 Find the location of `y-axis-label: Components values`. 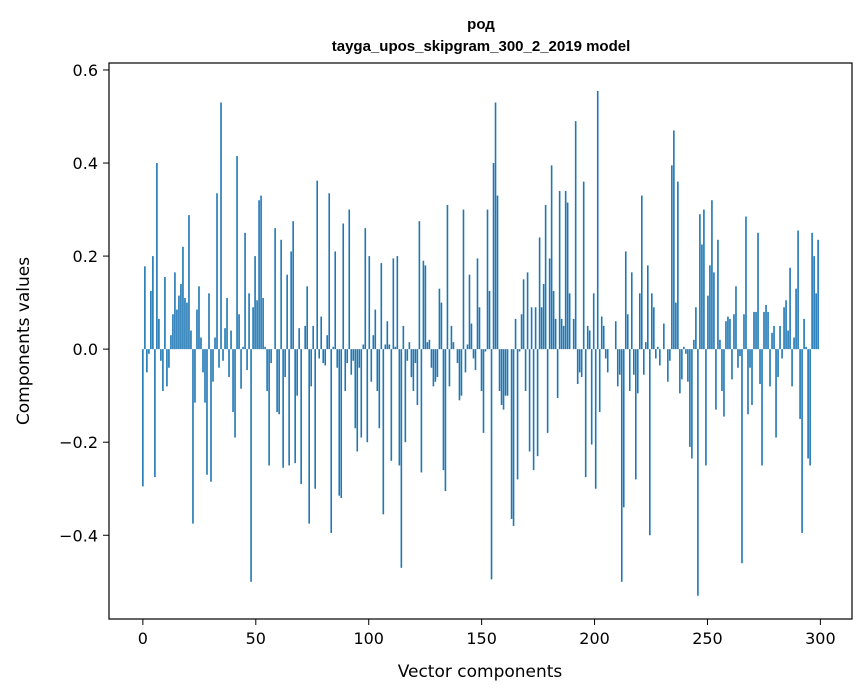

y-axis-label: Components values is located at coordinates (24, 341).